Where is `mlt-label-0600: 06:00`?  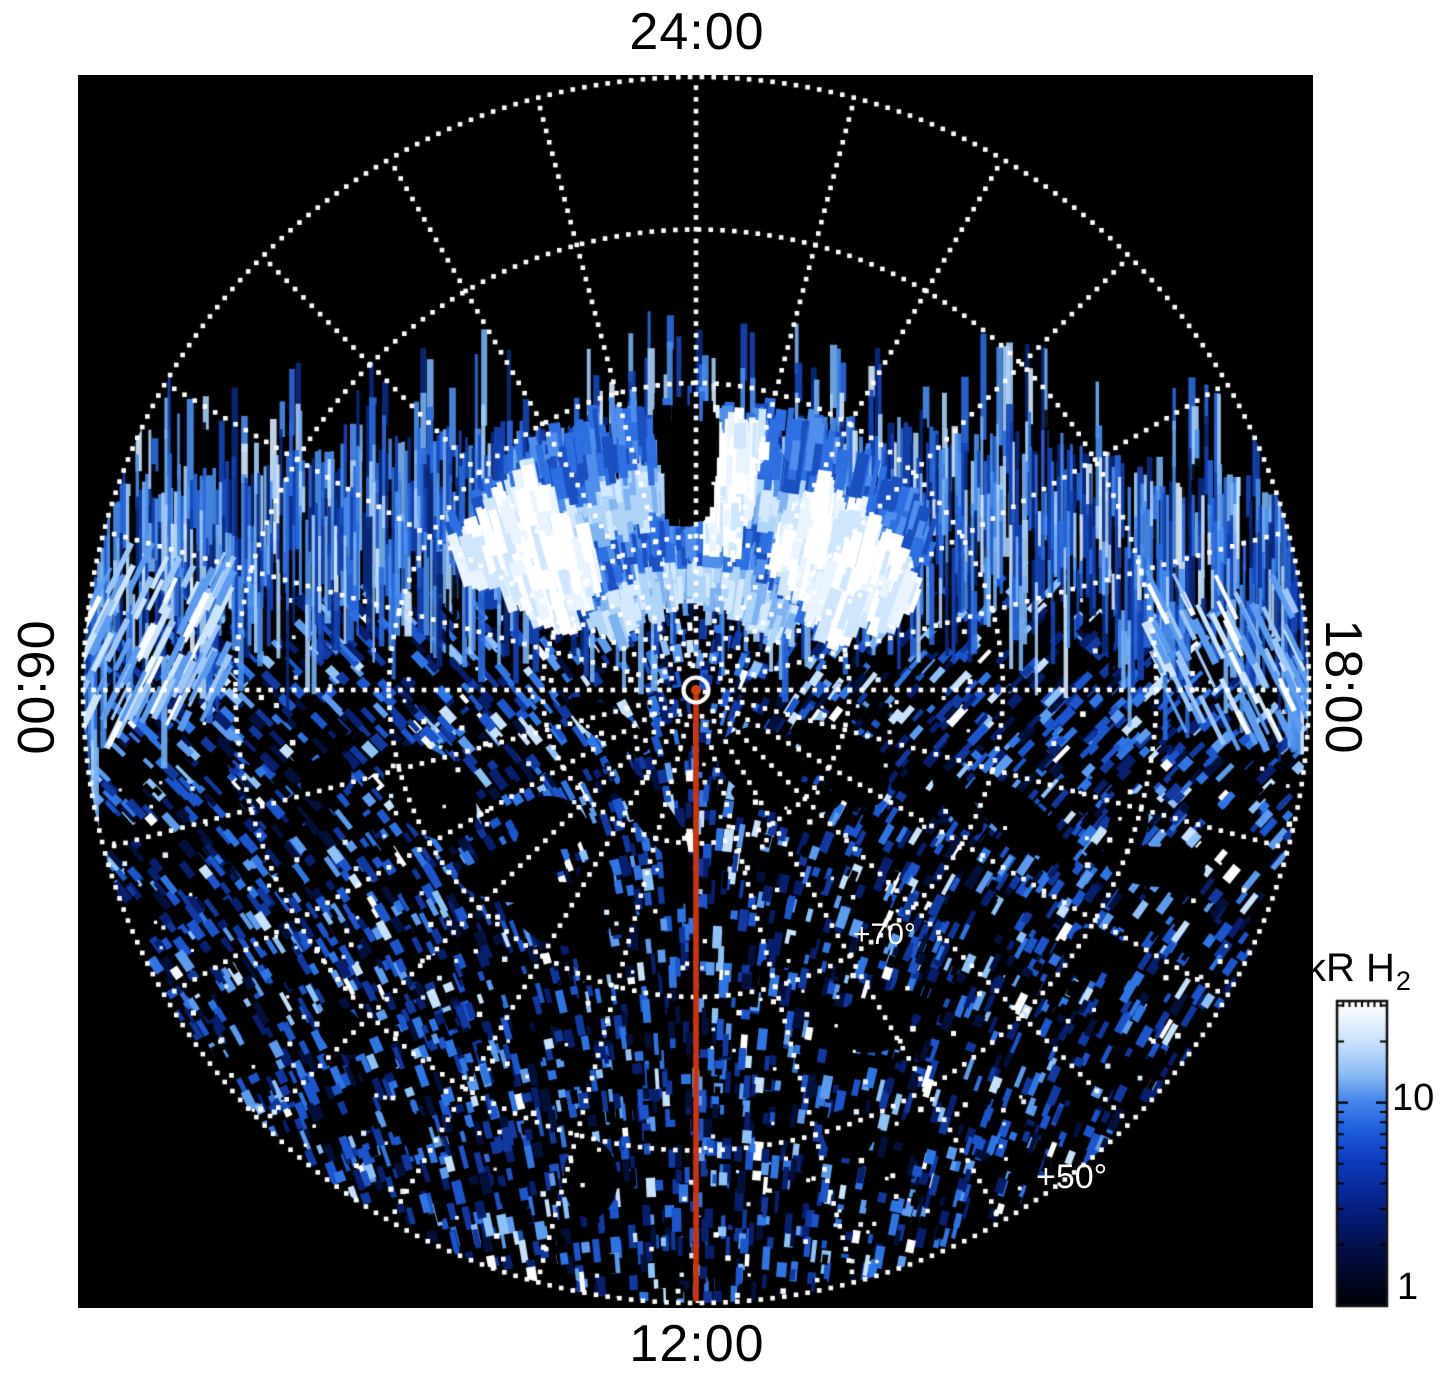
mlt-label-0600: 06:00 is located at coordinates (35, 688).